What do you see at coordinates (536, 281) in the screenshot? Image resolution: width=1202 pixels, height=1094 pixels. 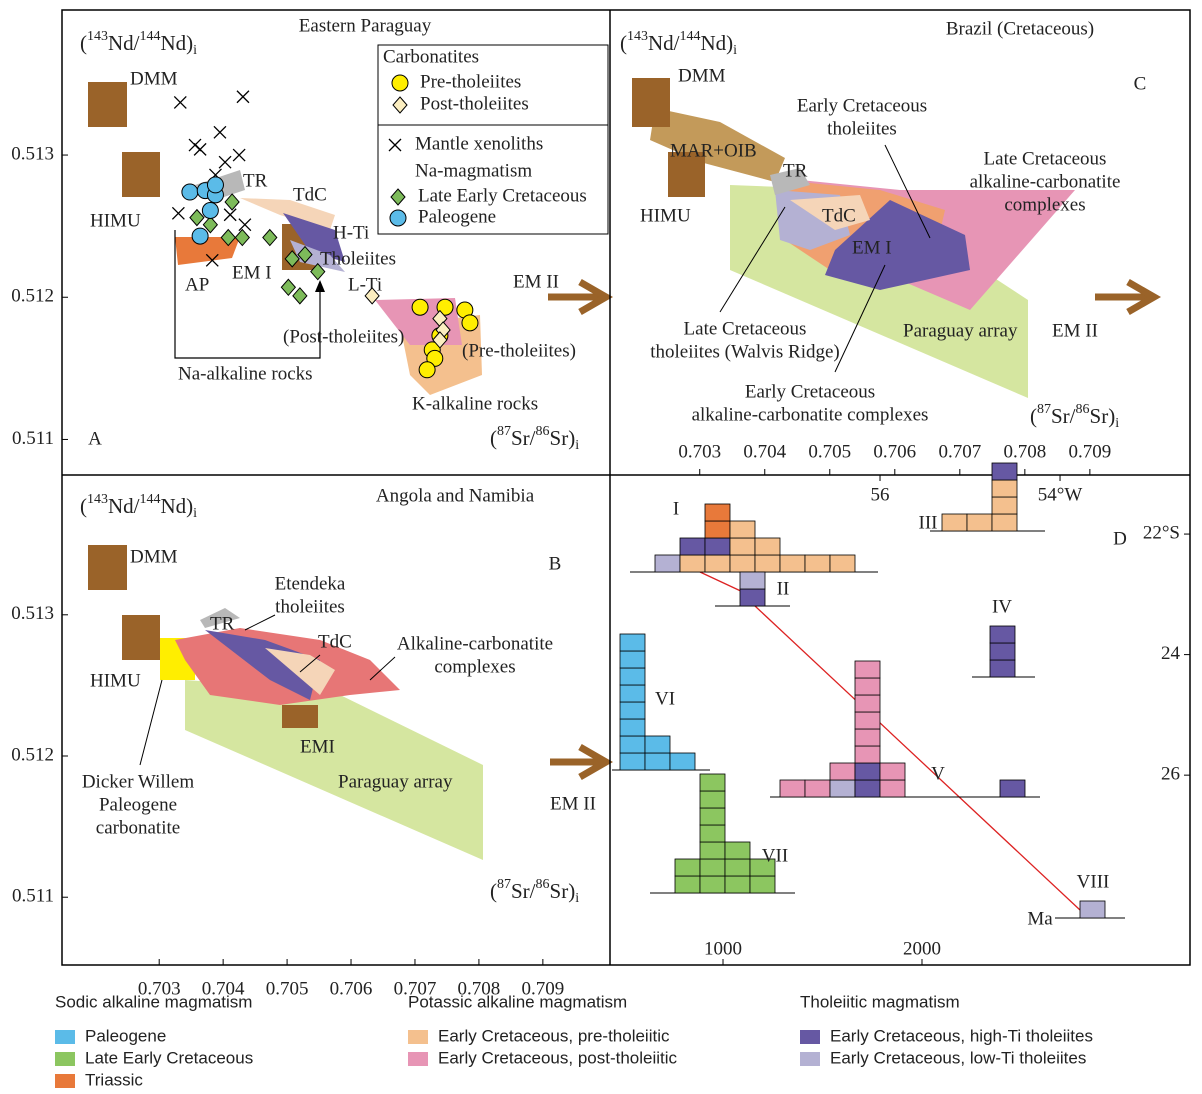 I see `annotation: EM II` at bounding box center [536, 281].